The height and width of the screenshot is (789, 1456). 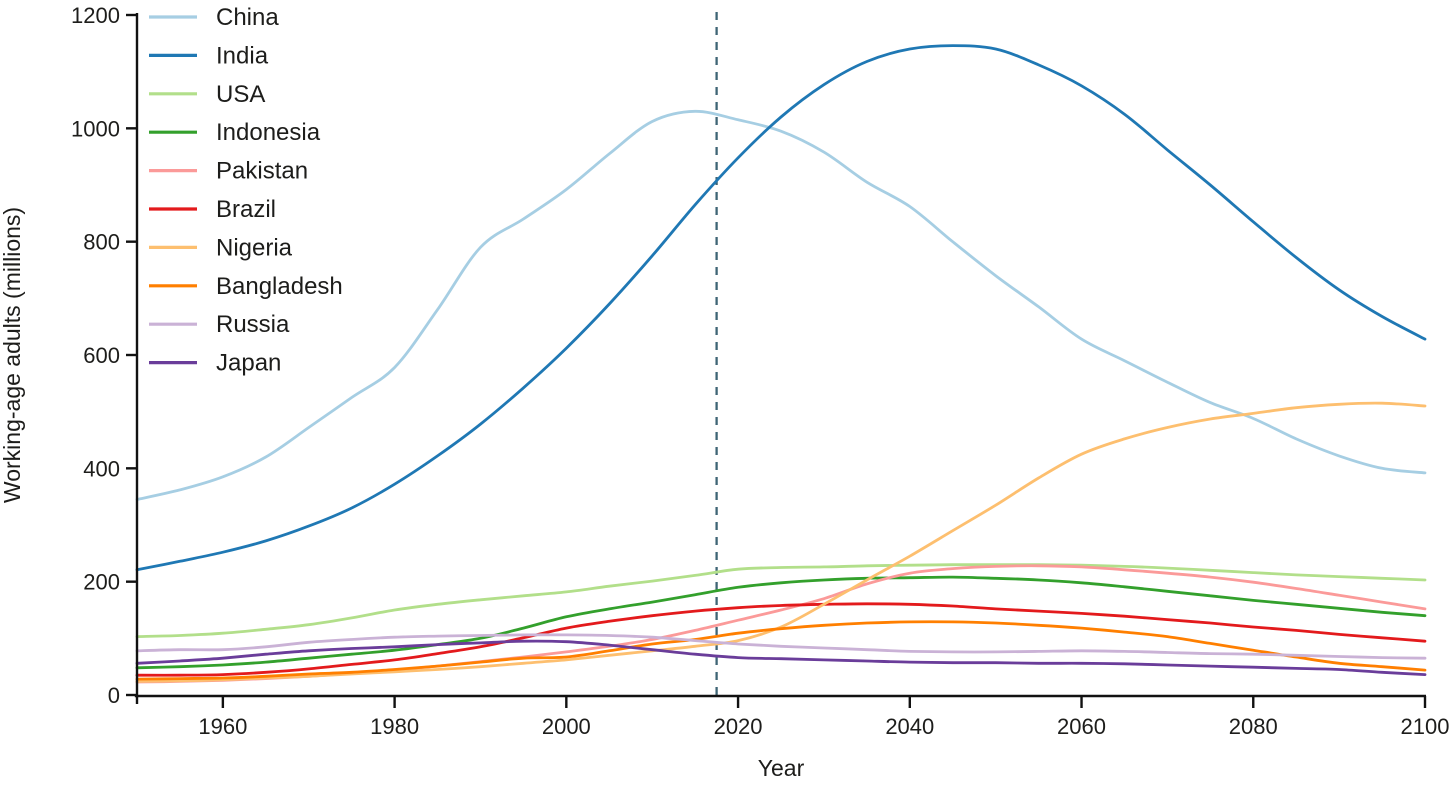 What do you see at coordinates (222, 726) in the screenshot?
I see `x-tick-label: 1960` at bounding box center [222, 726].